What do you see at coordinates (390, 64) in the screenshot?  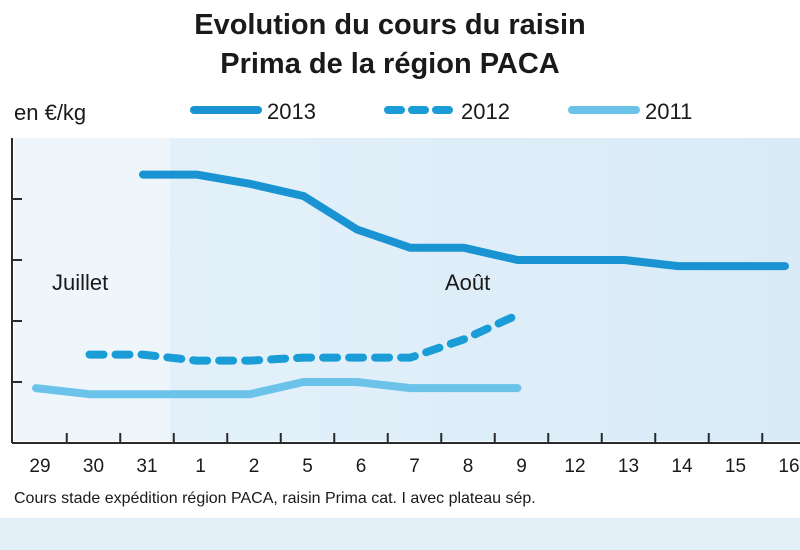 I see `chart-title-line-2: Prima de la région PACA` at bounding box center [390, 64].